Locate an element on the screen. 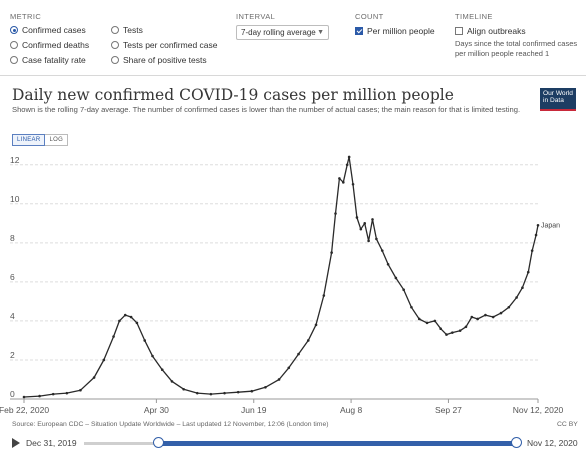 Image resolution: width=586 pixels, height=453 pixels. option-label: Per million people is located at coordinates (401, 31).